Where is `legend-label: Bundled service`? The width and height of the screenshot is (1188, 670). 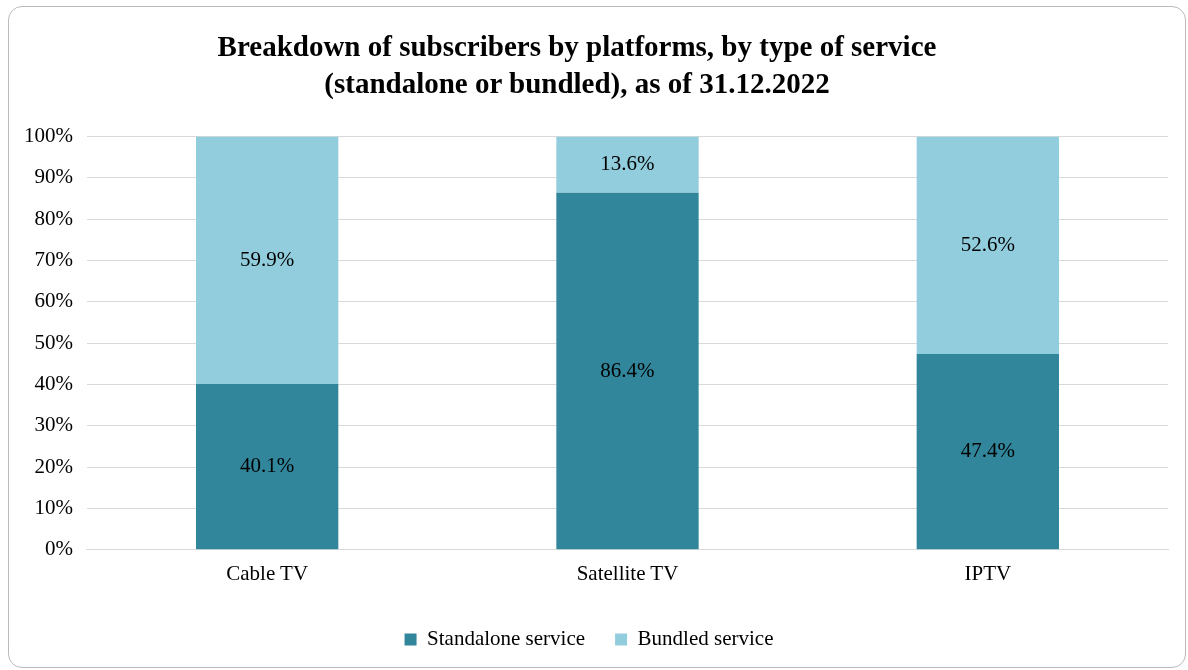
legend-label: Bundled service is located at coordinates (705, 638).